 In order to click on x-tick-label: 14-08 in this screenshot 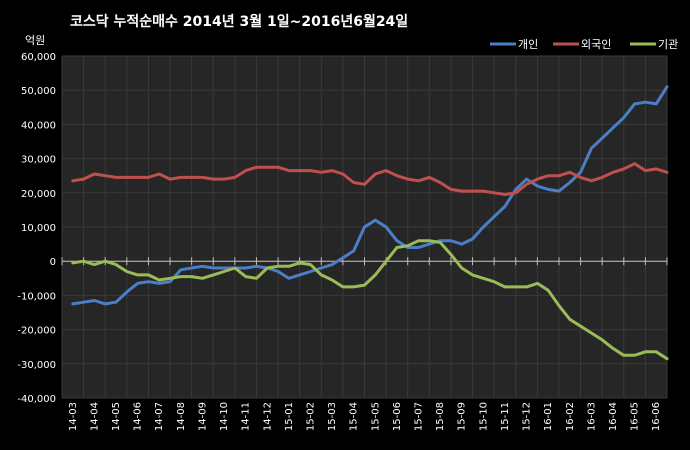, I will do `click(181, 416)`.